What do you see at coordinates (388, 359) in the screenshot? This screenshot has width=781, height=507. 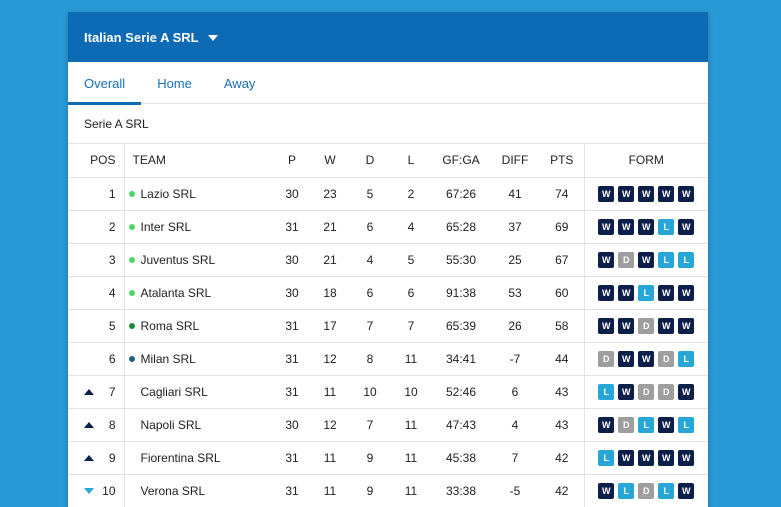 I see `table-row: 6 Milan SRL 31 12 8 11 34:41 -7 44 D W W D L` at bounding box center [388, 359].